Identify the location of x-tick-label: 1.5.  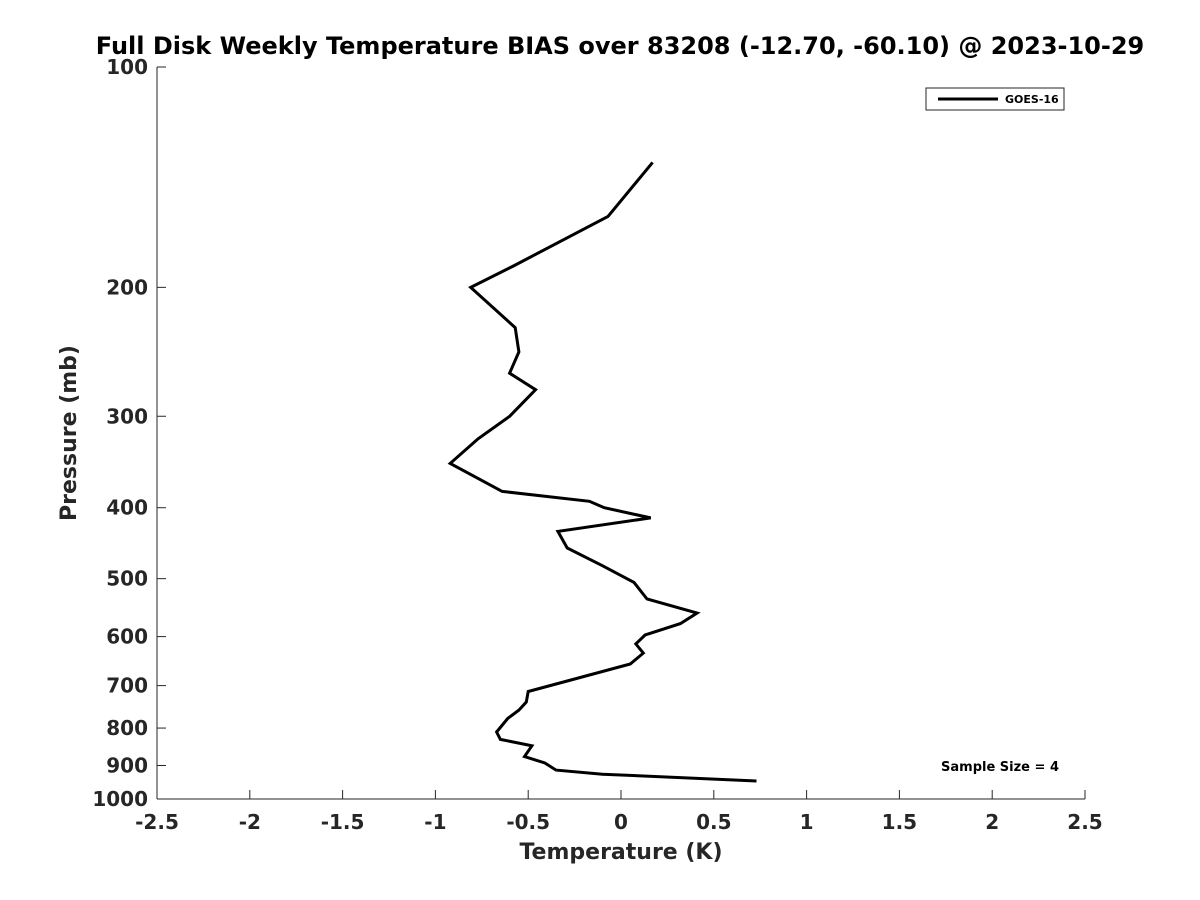
(899, 822).